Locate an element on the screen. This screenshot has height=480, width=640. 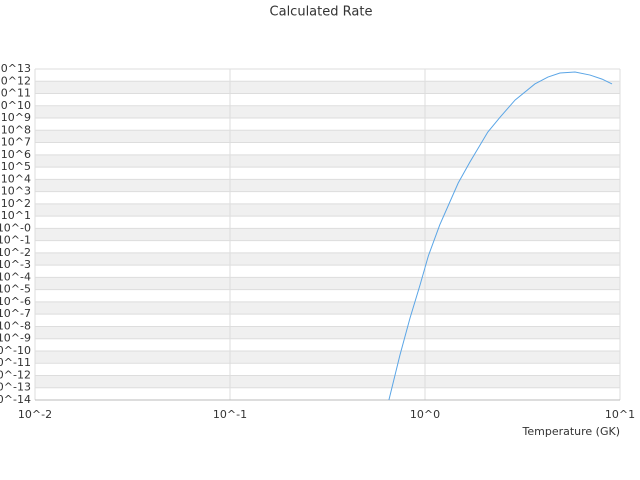
x-tick-label: 10^1 is located at coordinates (620, 414).